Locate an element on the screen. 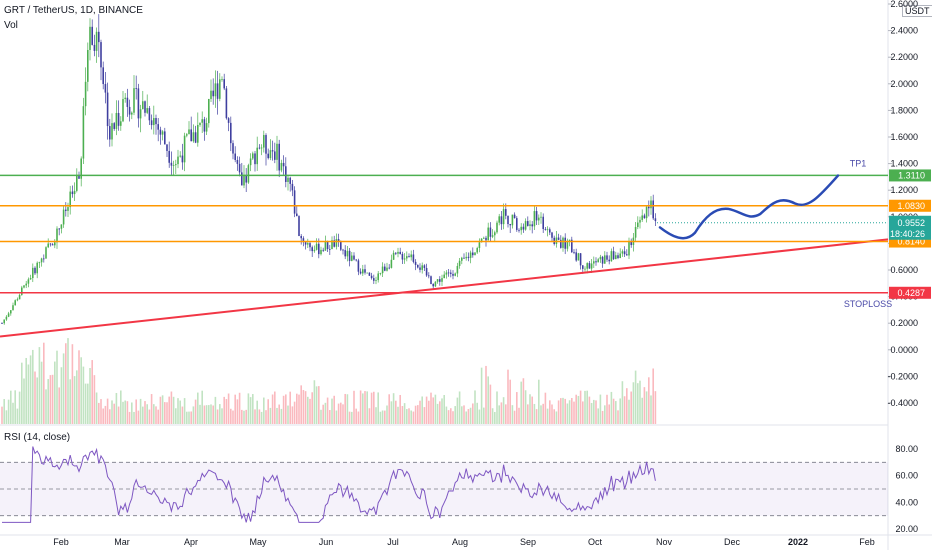  level-tag-text: 1.0830 is located at coordinates (911, 206).